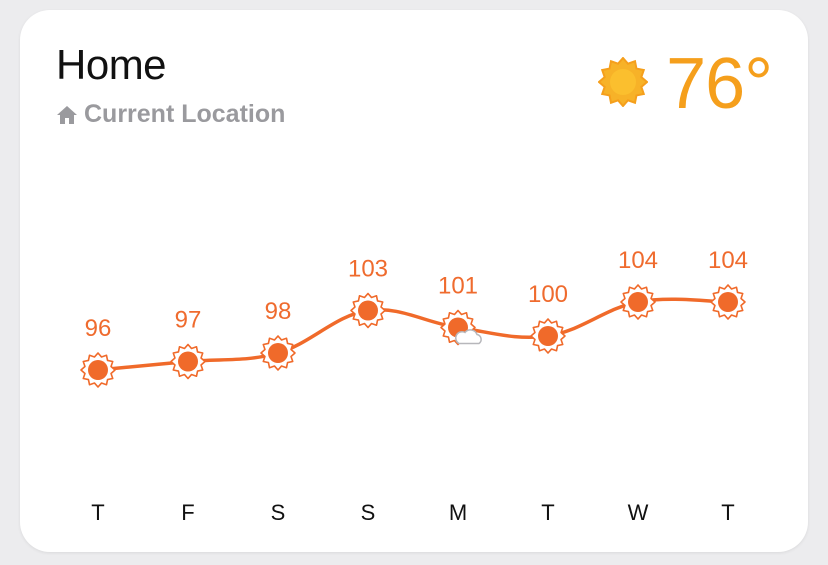 This screenshot has width=828, height=565. What do you see at coordinates (548, 294) in the screenshot?
I see `data-label: 100` at bounding box center [548, 294].